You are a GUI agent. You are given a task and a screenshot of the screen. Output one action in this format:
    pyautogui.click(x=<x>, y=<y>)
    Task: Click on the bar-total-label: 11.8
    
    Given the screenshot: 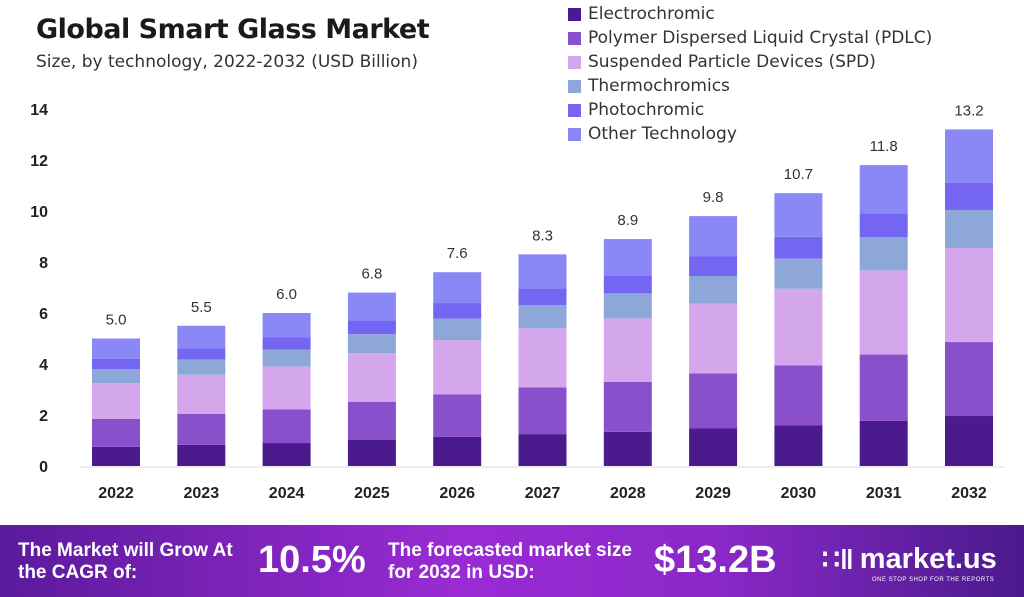 What is the action you would take?
    pyautogui.click(x=884, y=146)
    